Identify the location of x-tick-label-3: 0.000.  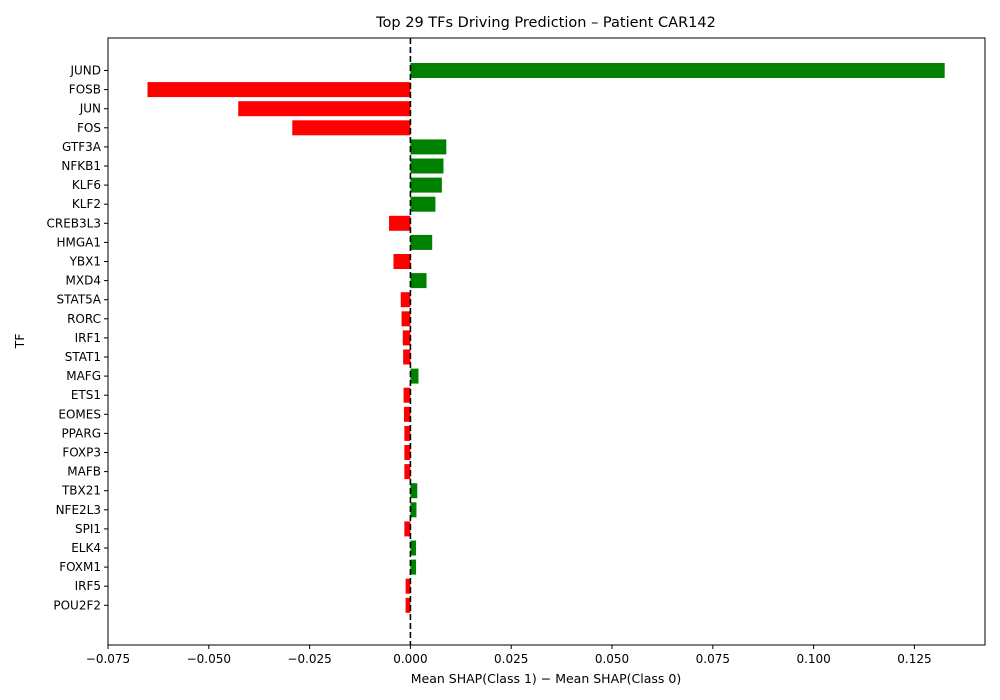
(410, 659).